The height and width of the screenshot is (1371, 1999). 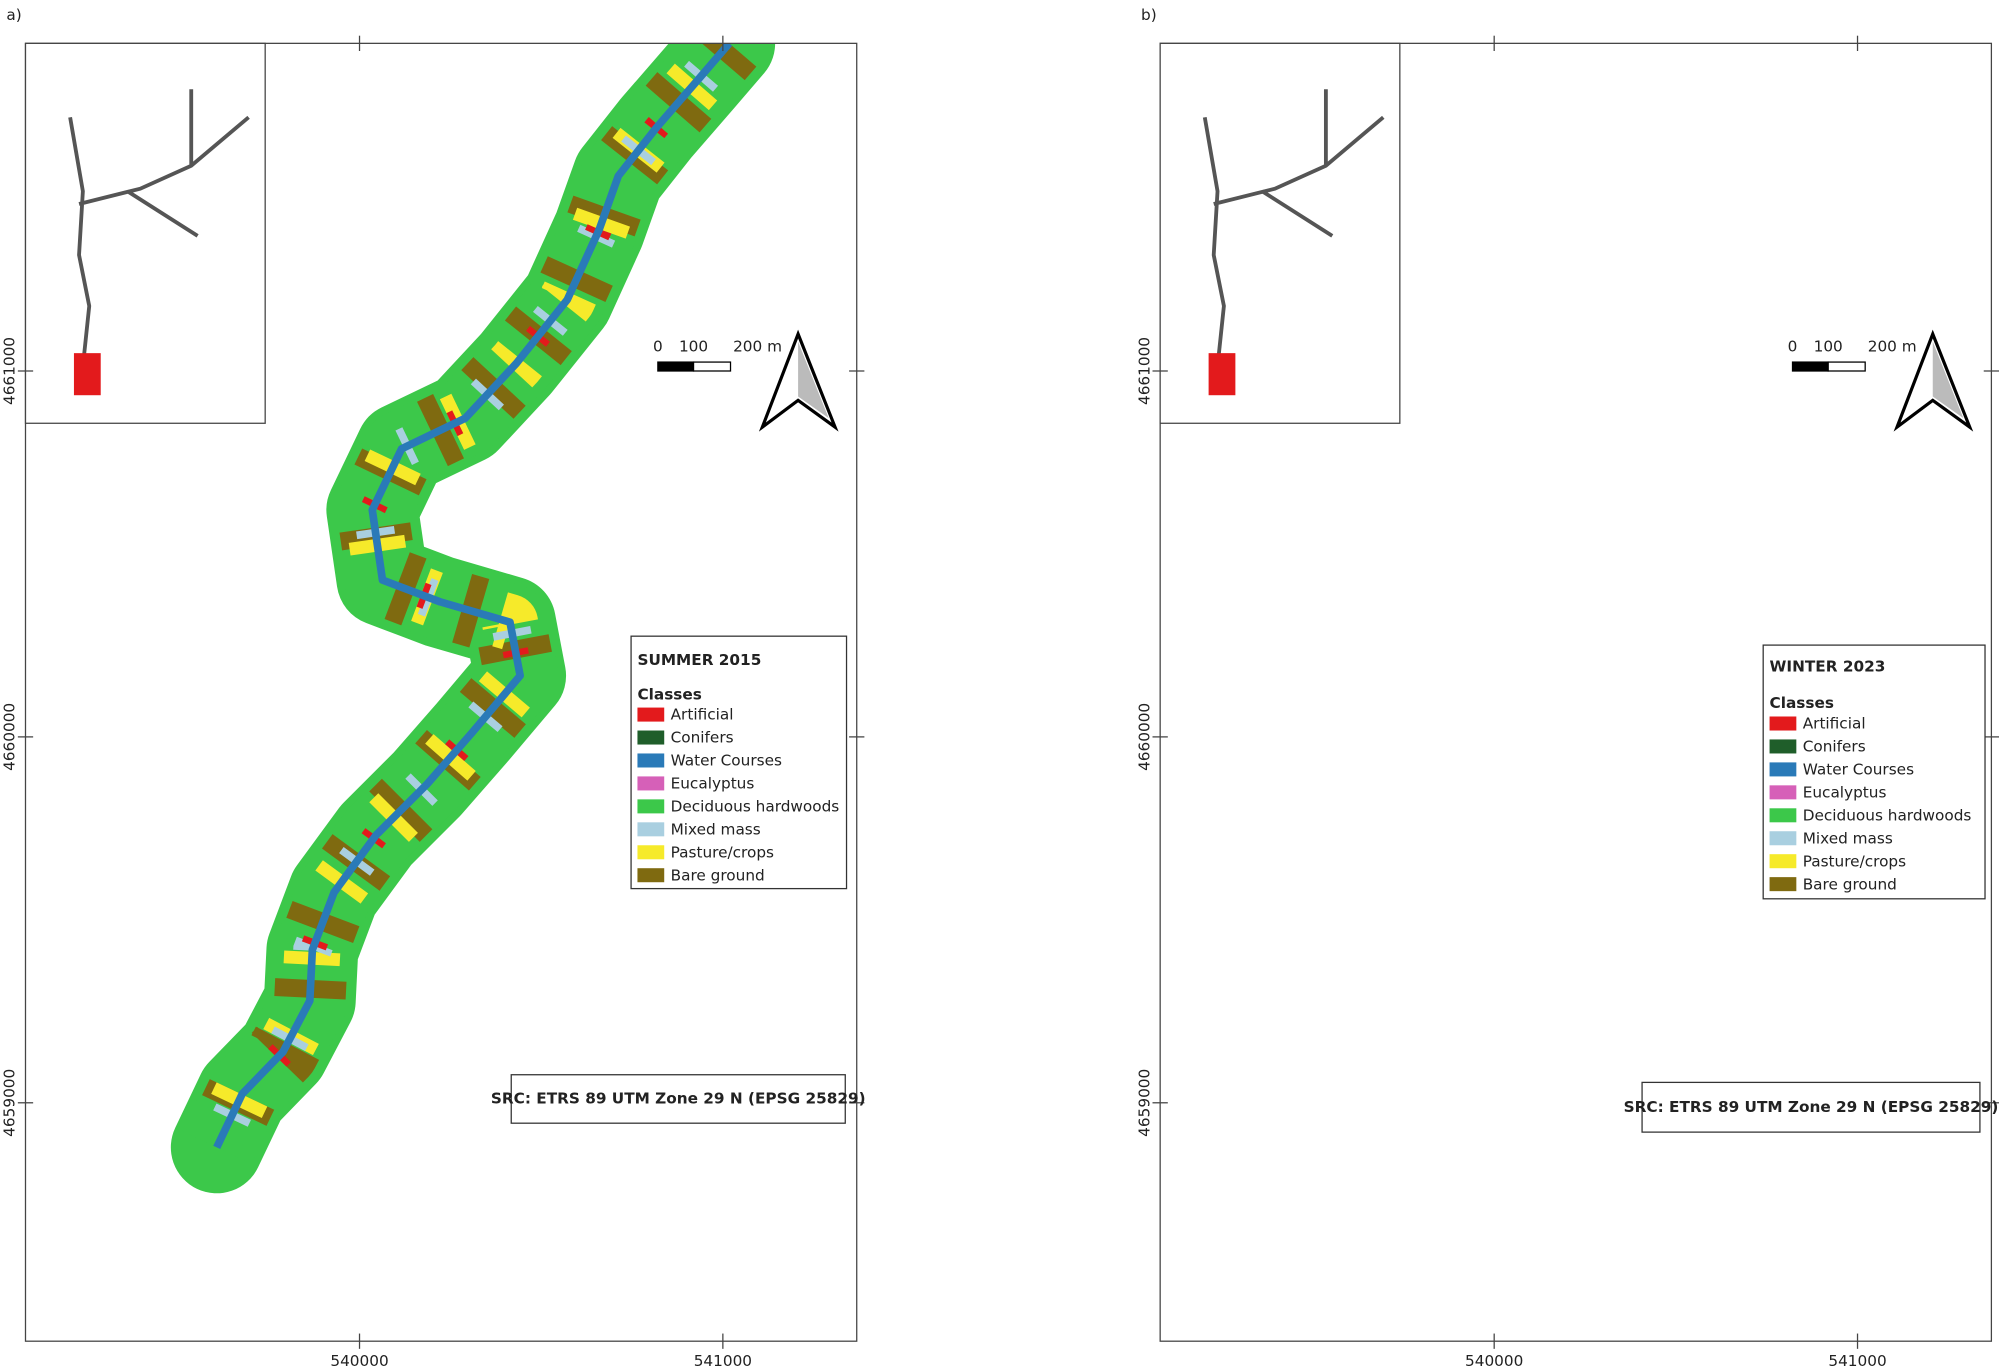 What do you see at coordinates (699, 660) in the screenshot?
I see `legend-title: SUMMER 2015` at bounding box center [699, 660].